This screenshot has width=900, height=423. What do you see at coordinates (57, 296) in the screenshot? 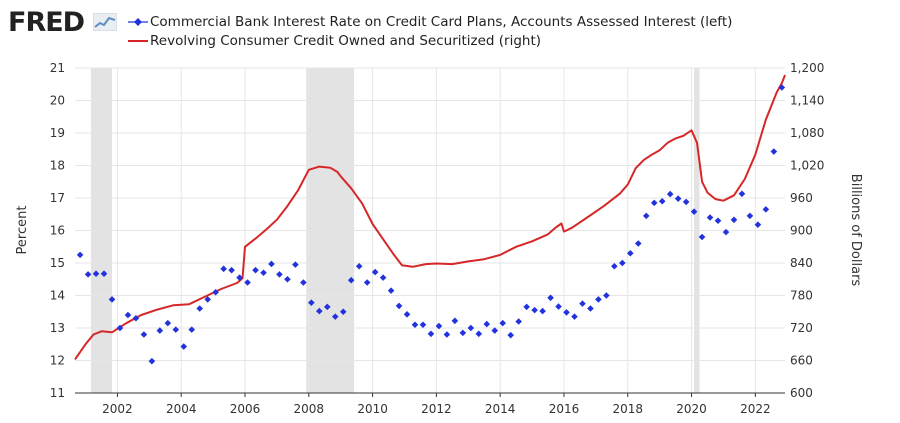
I see `y-left-tick-label: 14` at bounding box center [57, 296].